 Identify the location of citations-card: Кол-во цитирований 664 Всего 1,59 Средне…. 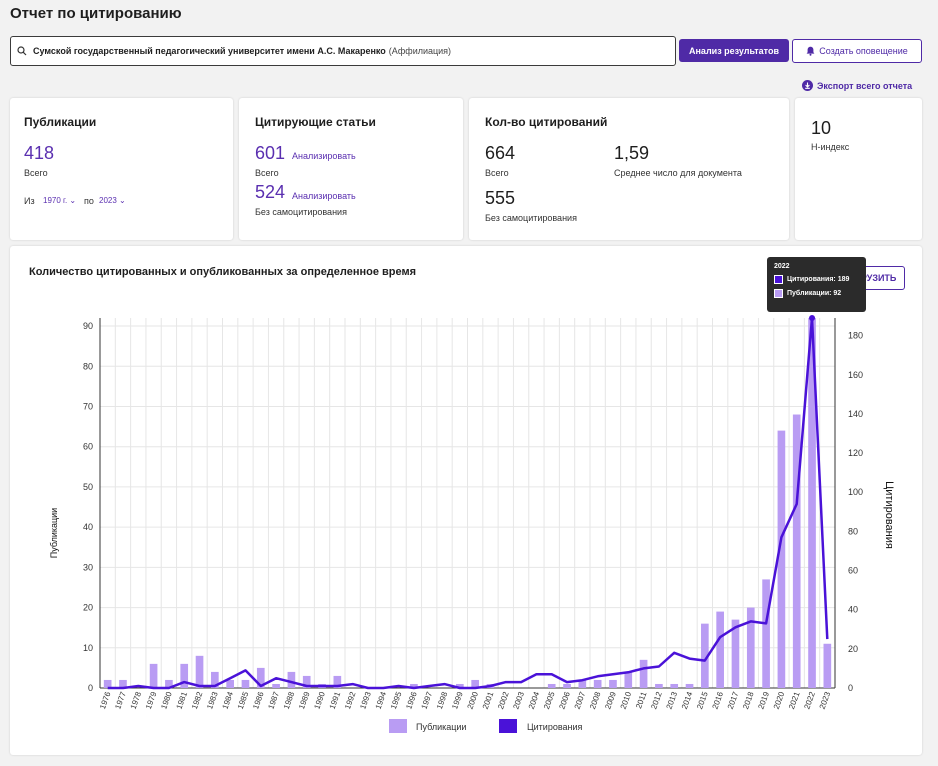
(629, 169).